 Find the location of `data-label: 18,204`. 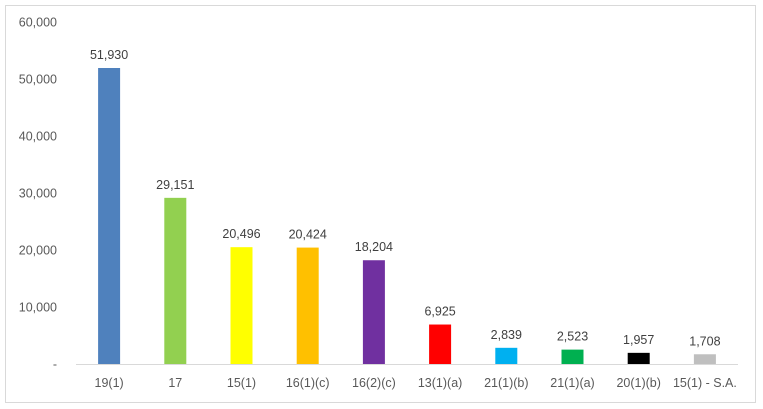

data-label: 18,204 is located at coordinates (374, 247).